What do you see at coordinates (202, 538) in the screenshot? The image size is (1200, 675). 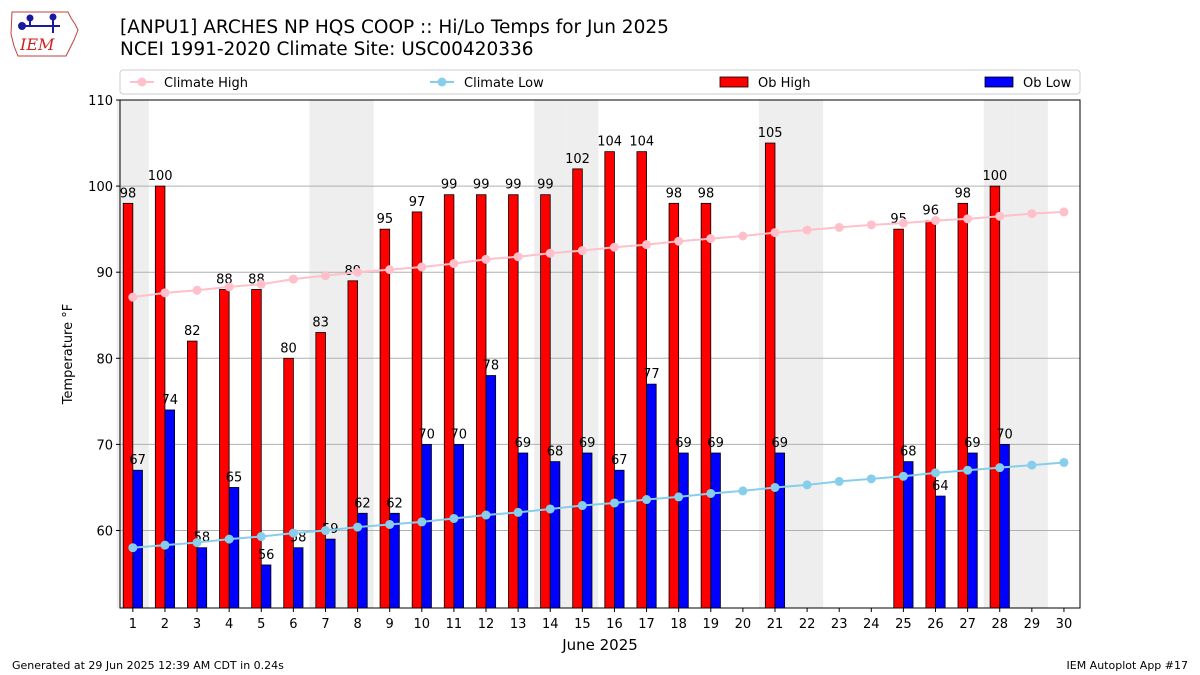 I see `ob-low-value-label: 58` at bounding box center [202, 538].